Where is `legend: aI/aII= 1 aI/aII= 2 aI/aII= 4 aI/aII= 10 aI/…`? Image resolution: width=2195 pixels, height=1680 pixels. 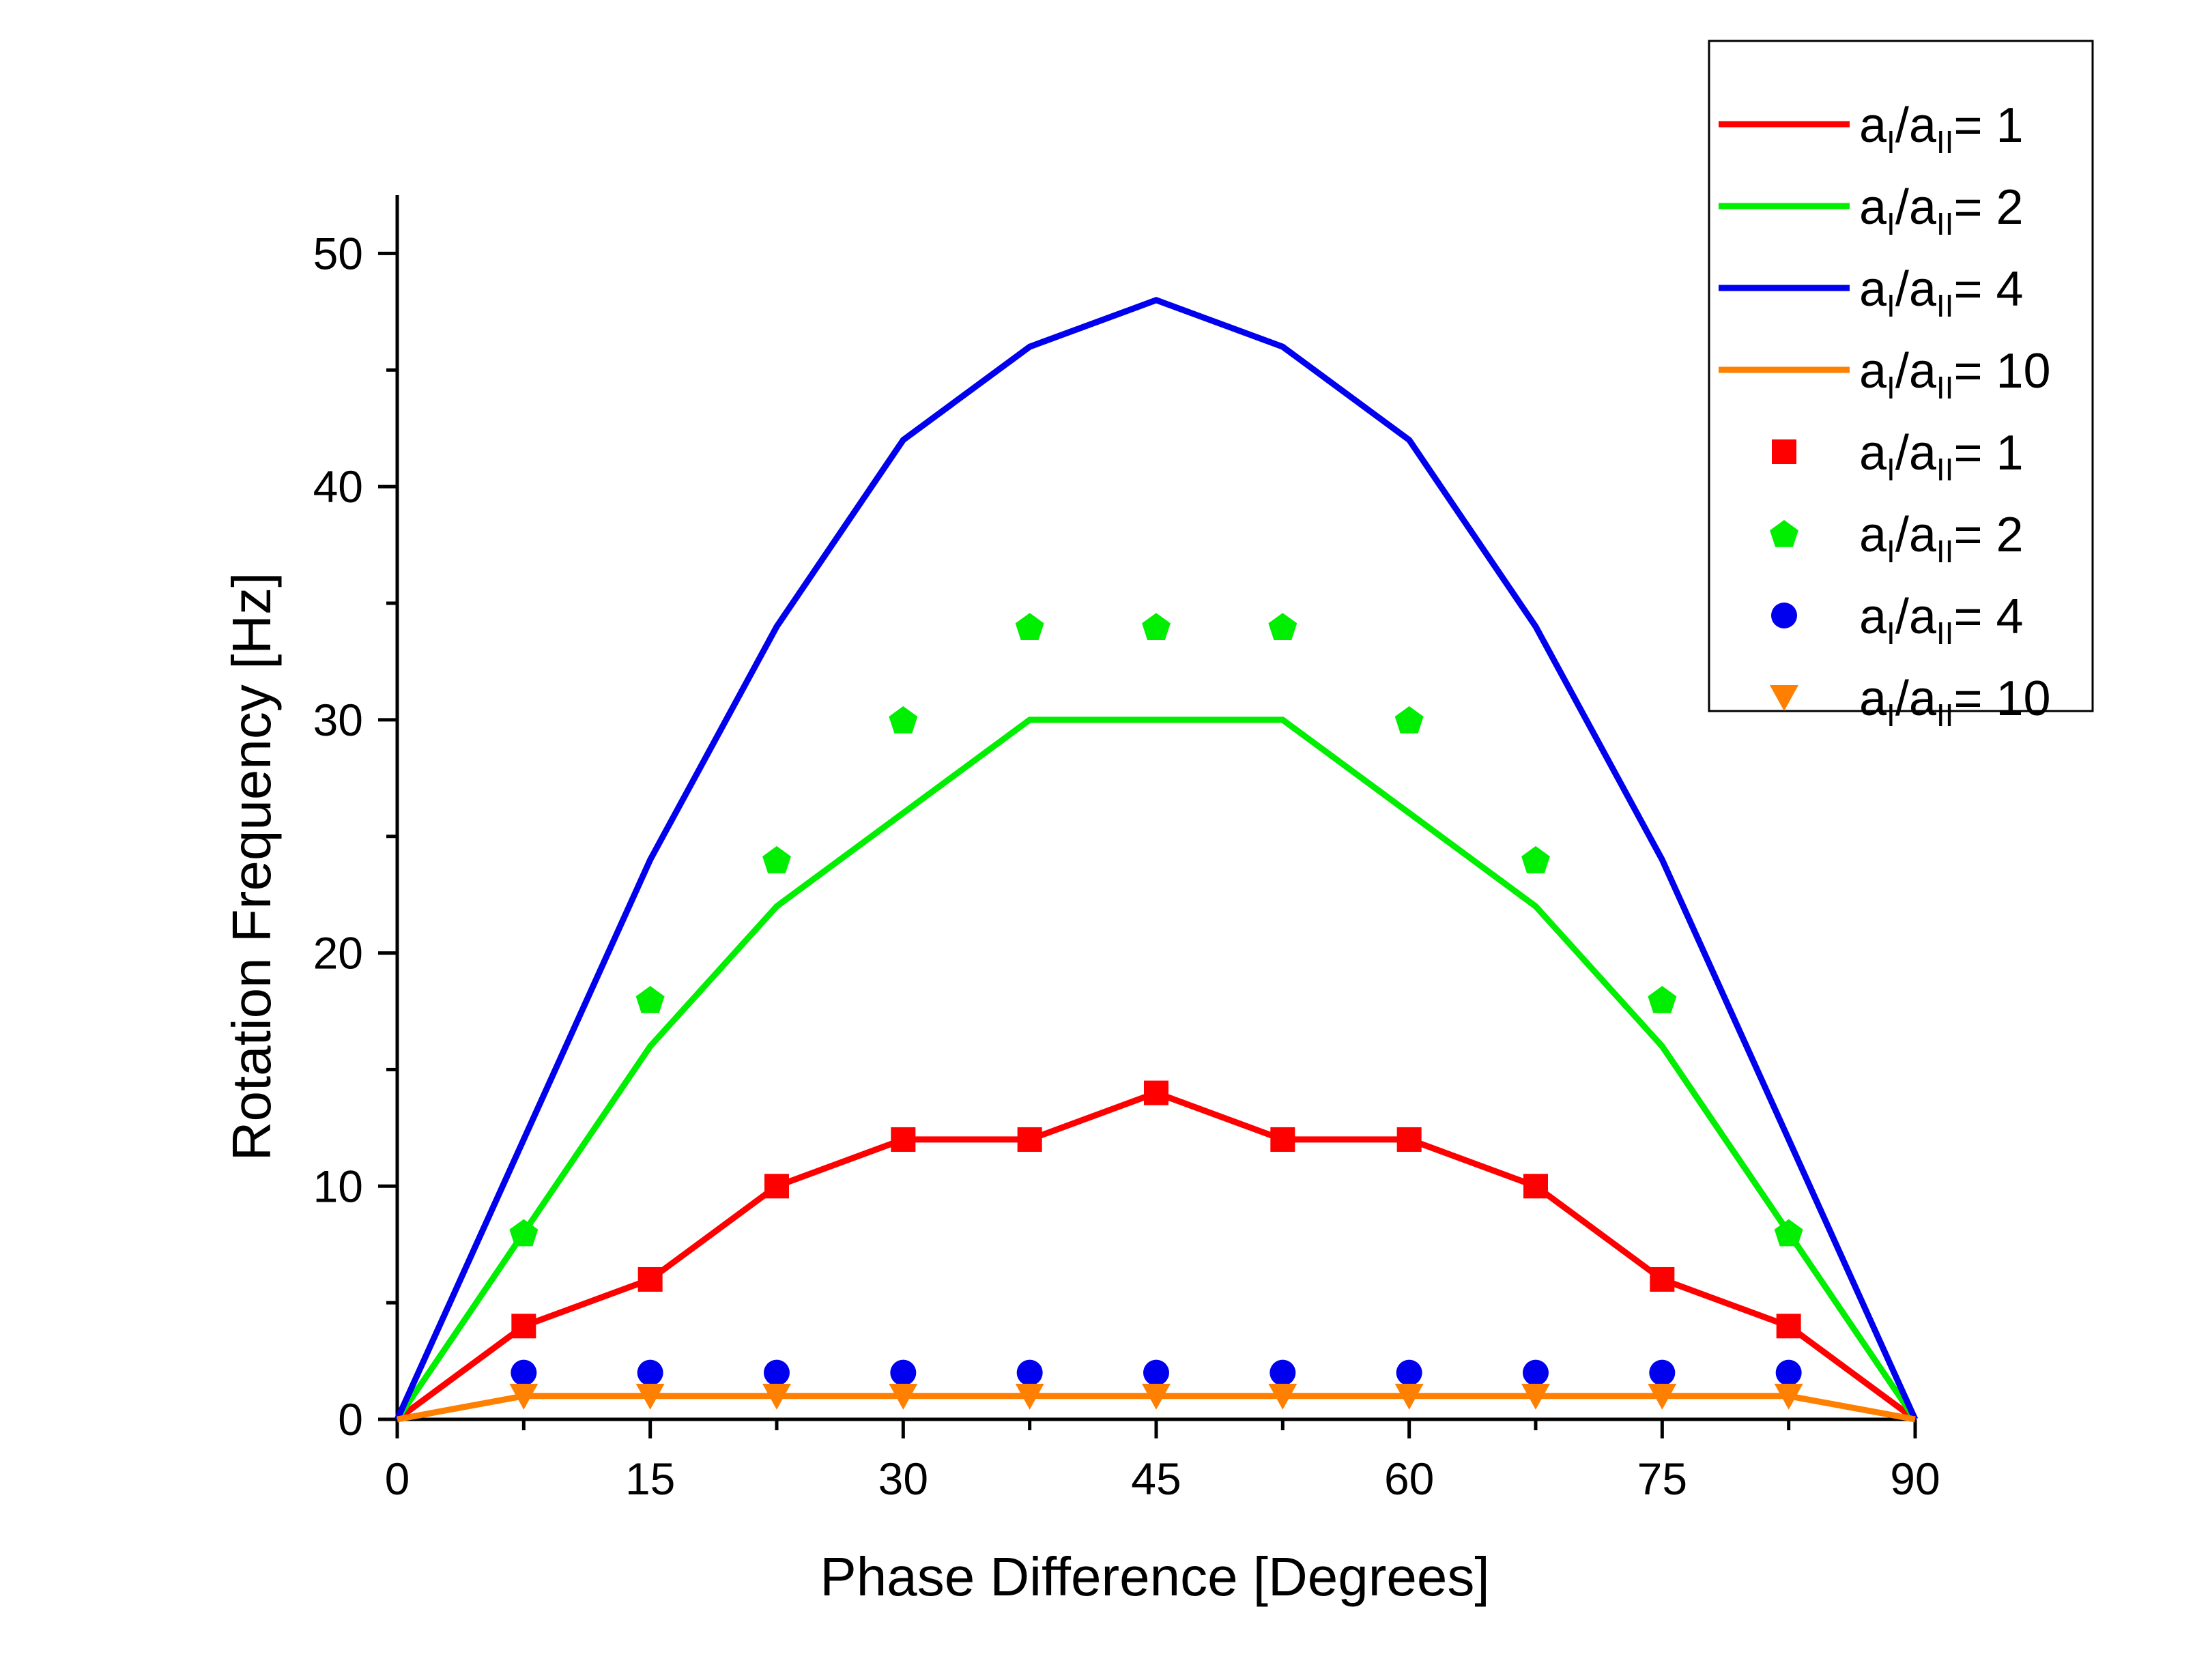
legend: aI/aII= 1 aI/aII= 2 aI/aII= 4 aI/aII= 10 aI/… is located at coordinates (1901, 386).